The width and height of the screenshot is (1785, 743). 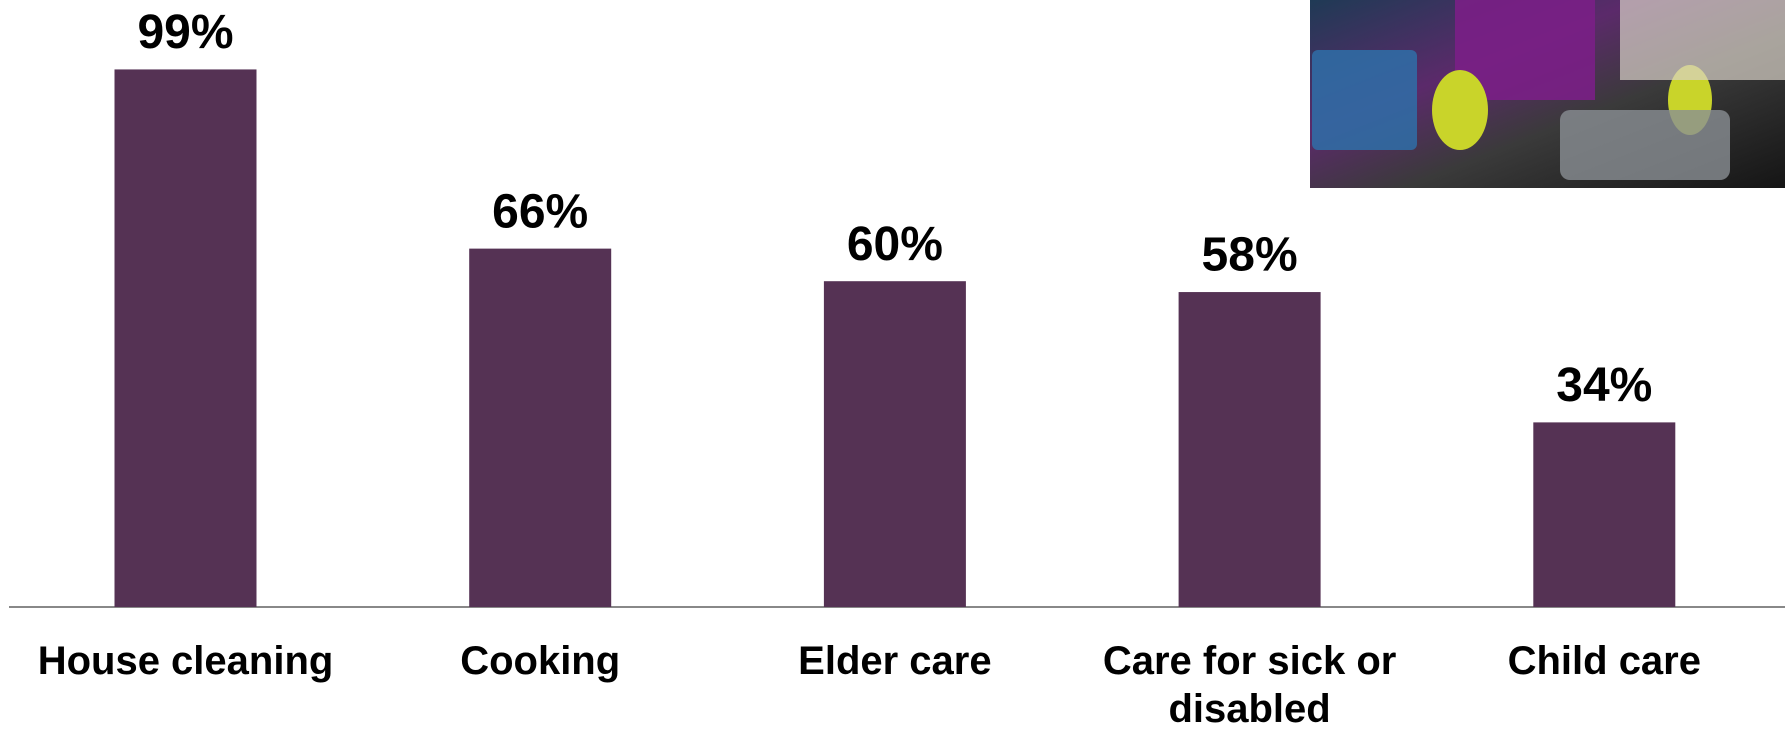 What do you see at coordinates (895, 244) in the screenshot?
I see `value-label: 60%` at bounding box center [895, 244].